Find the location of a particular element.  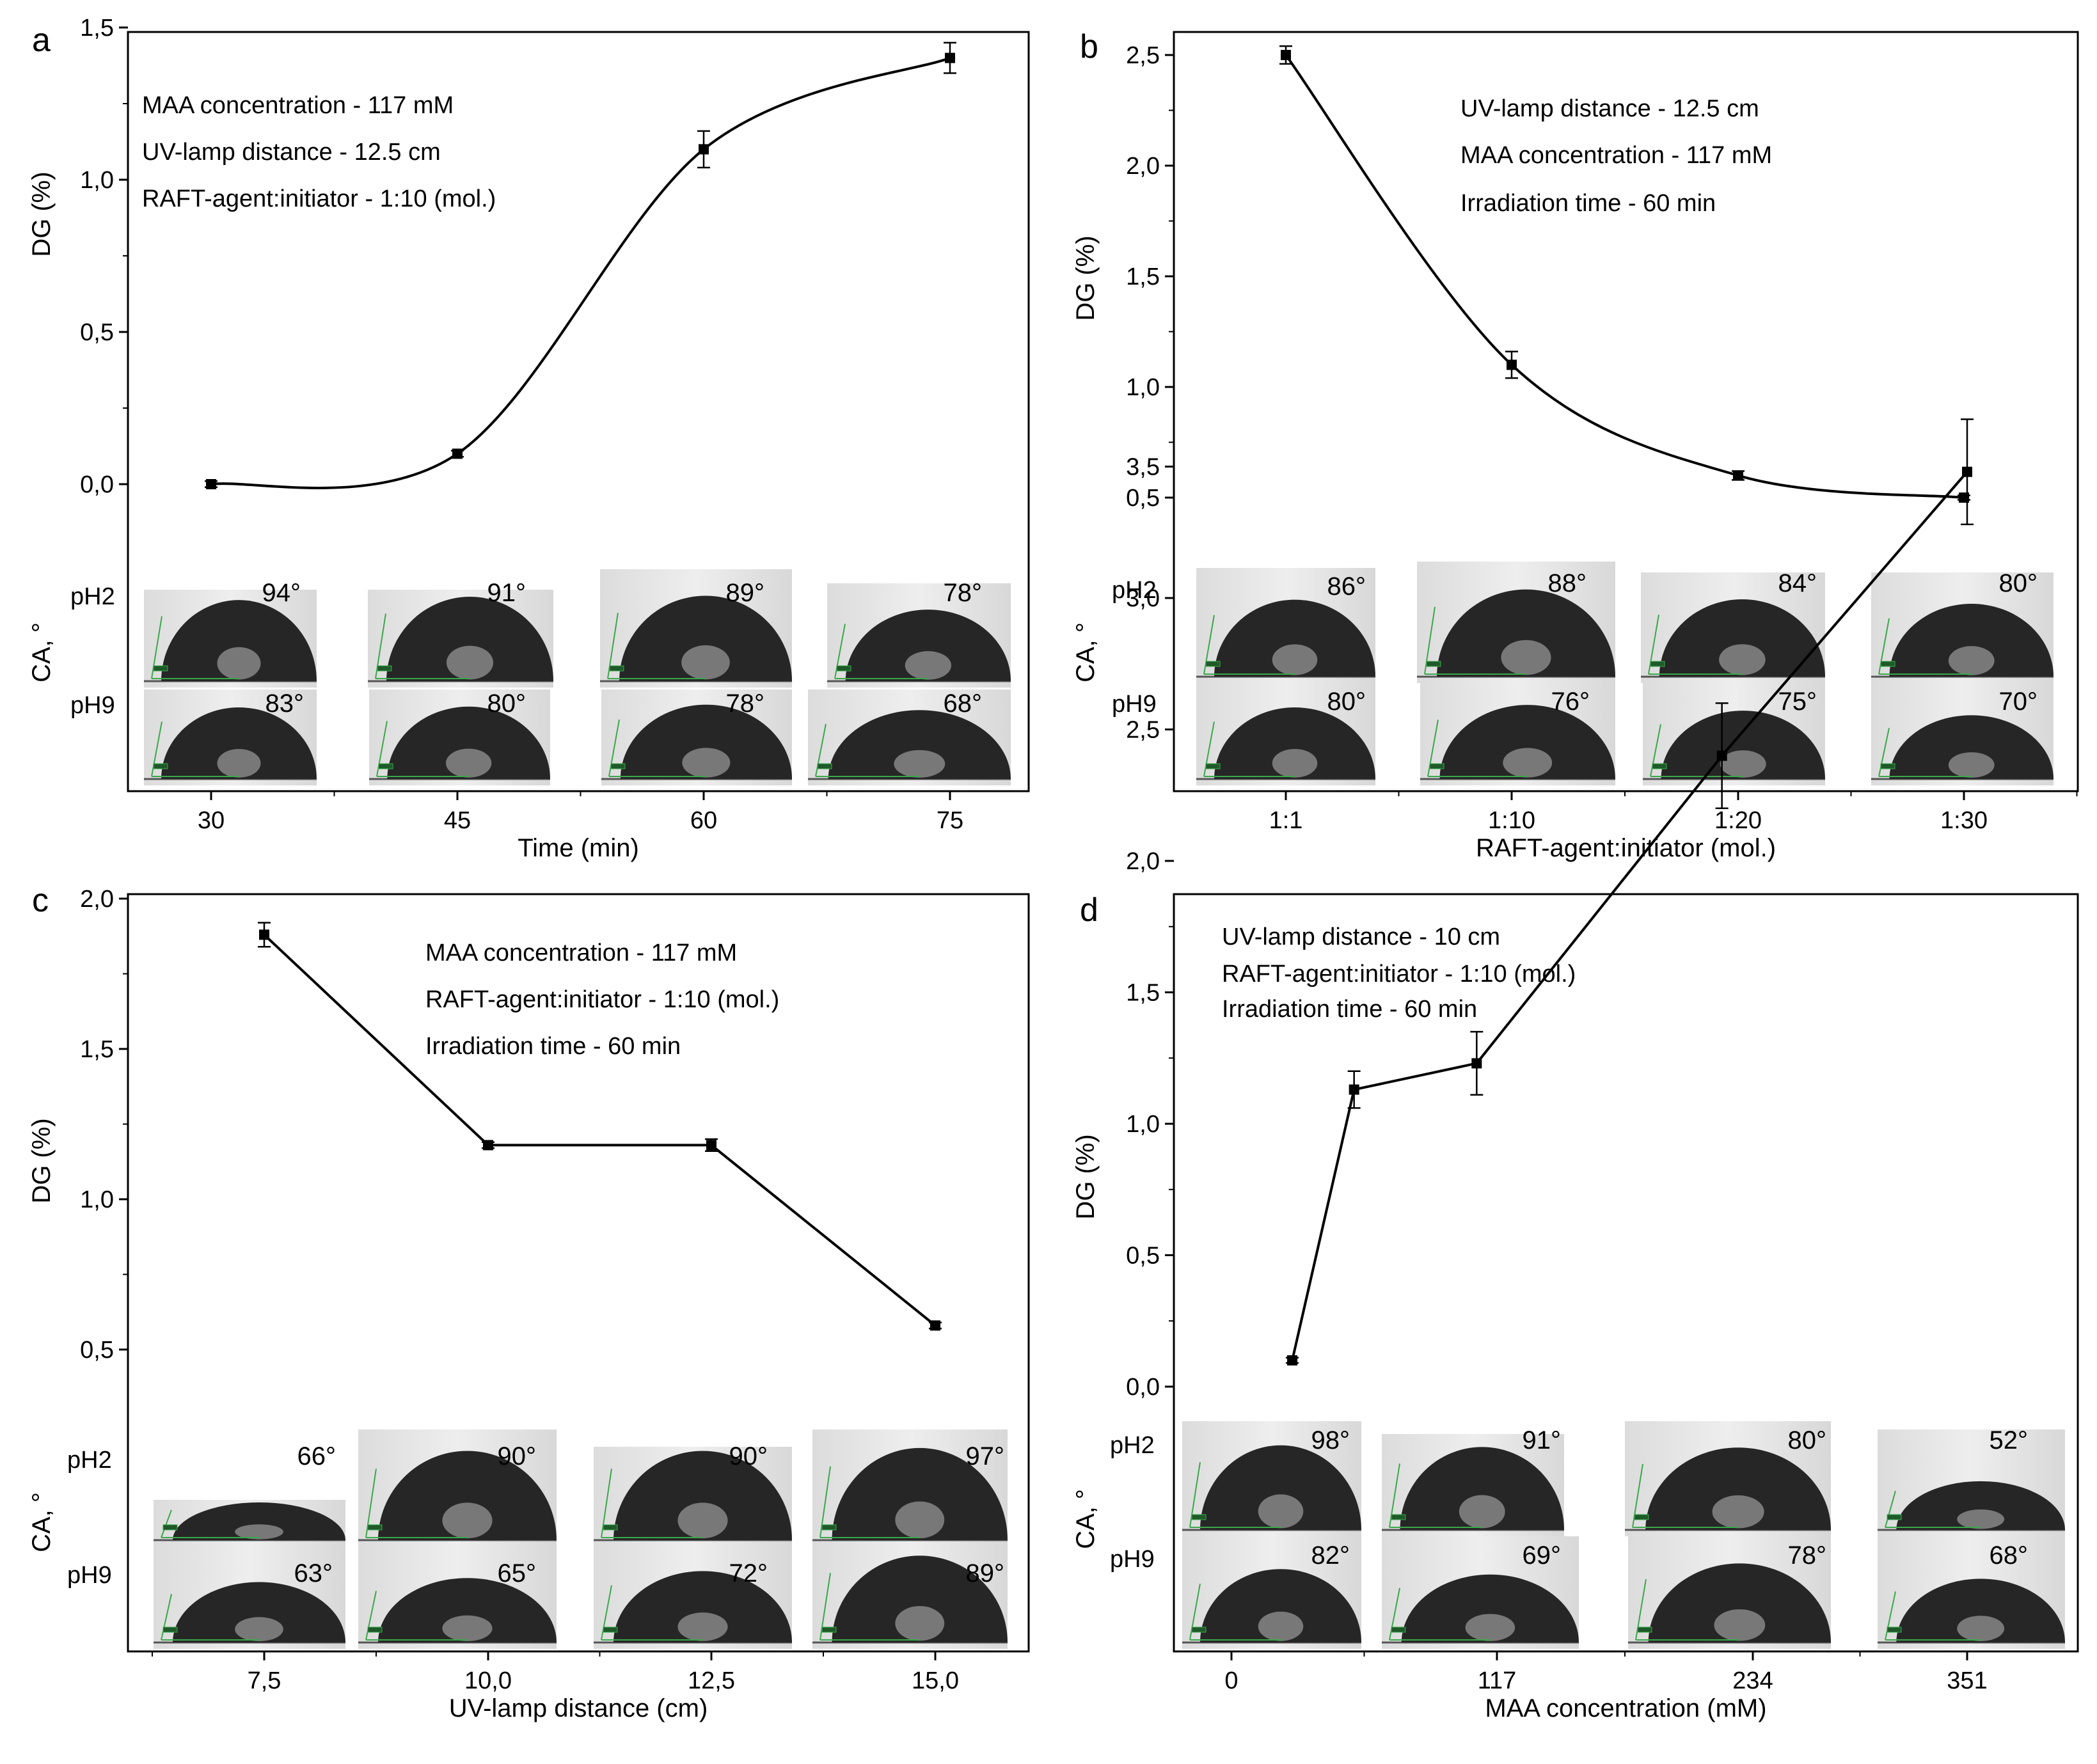

x-tick-label: 15,0 is located at coordinates (935, 1680).